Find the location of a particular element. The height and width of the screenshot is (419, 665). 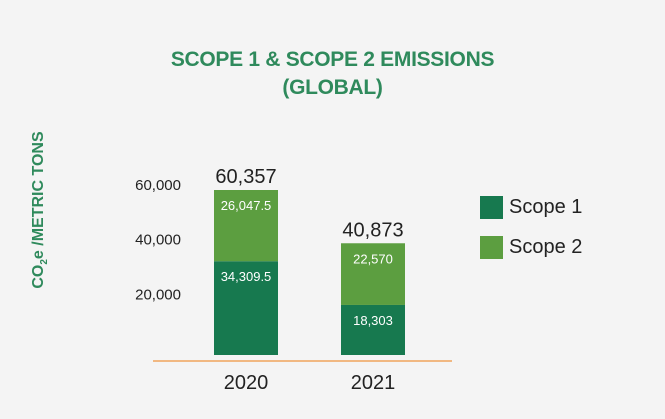

x-tick-label: 2021 is located at coordinates (373, 383).